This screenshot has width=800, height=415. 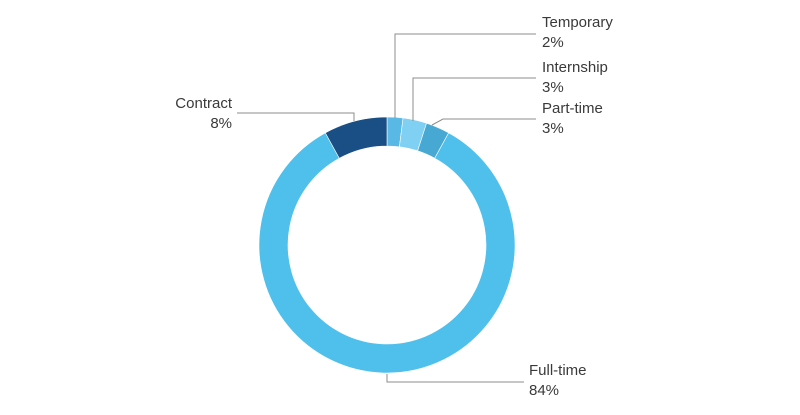 What do you see at coordinates (483, 122) in the screenshot?
I see `leader-line-part-time` at bounding box center [483, 122].